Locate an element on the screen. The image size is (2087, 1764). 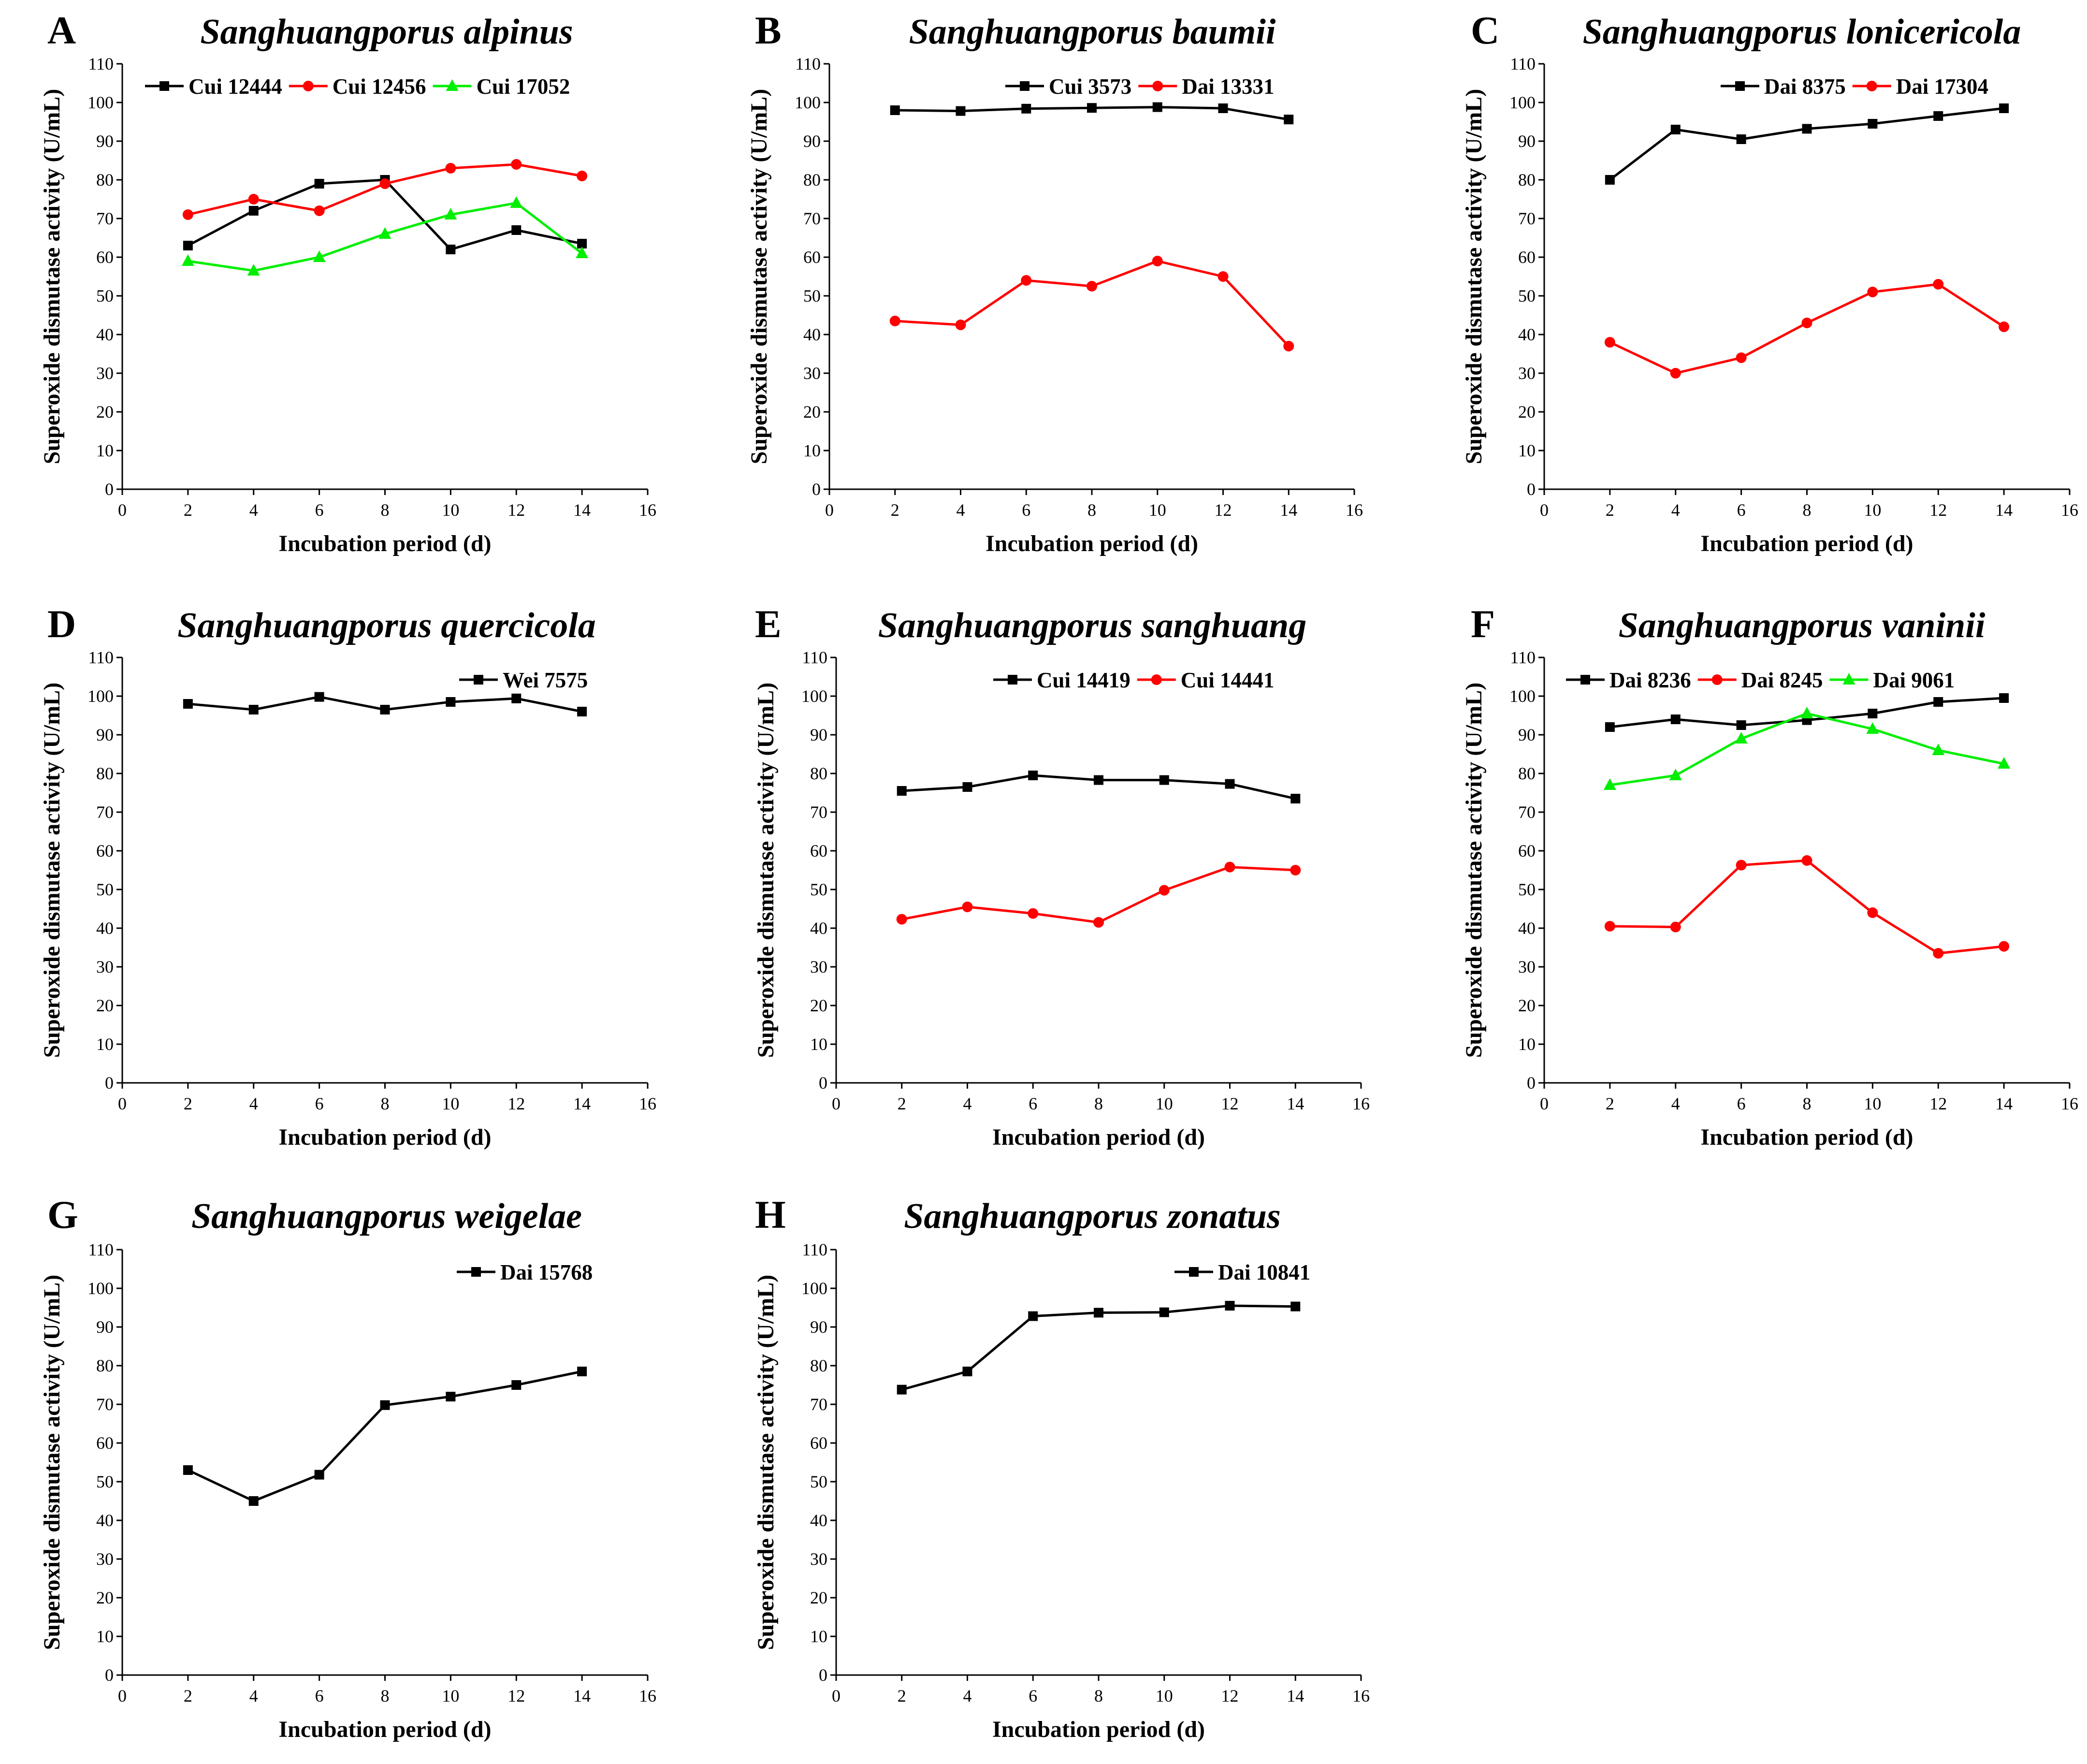
y-tick-label: 0 is located at coordinates (823, 1675).